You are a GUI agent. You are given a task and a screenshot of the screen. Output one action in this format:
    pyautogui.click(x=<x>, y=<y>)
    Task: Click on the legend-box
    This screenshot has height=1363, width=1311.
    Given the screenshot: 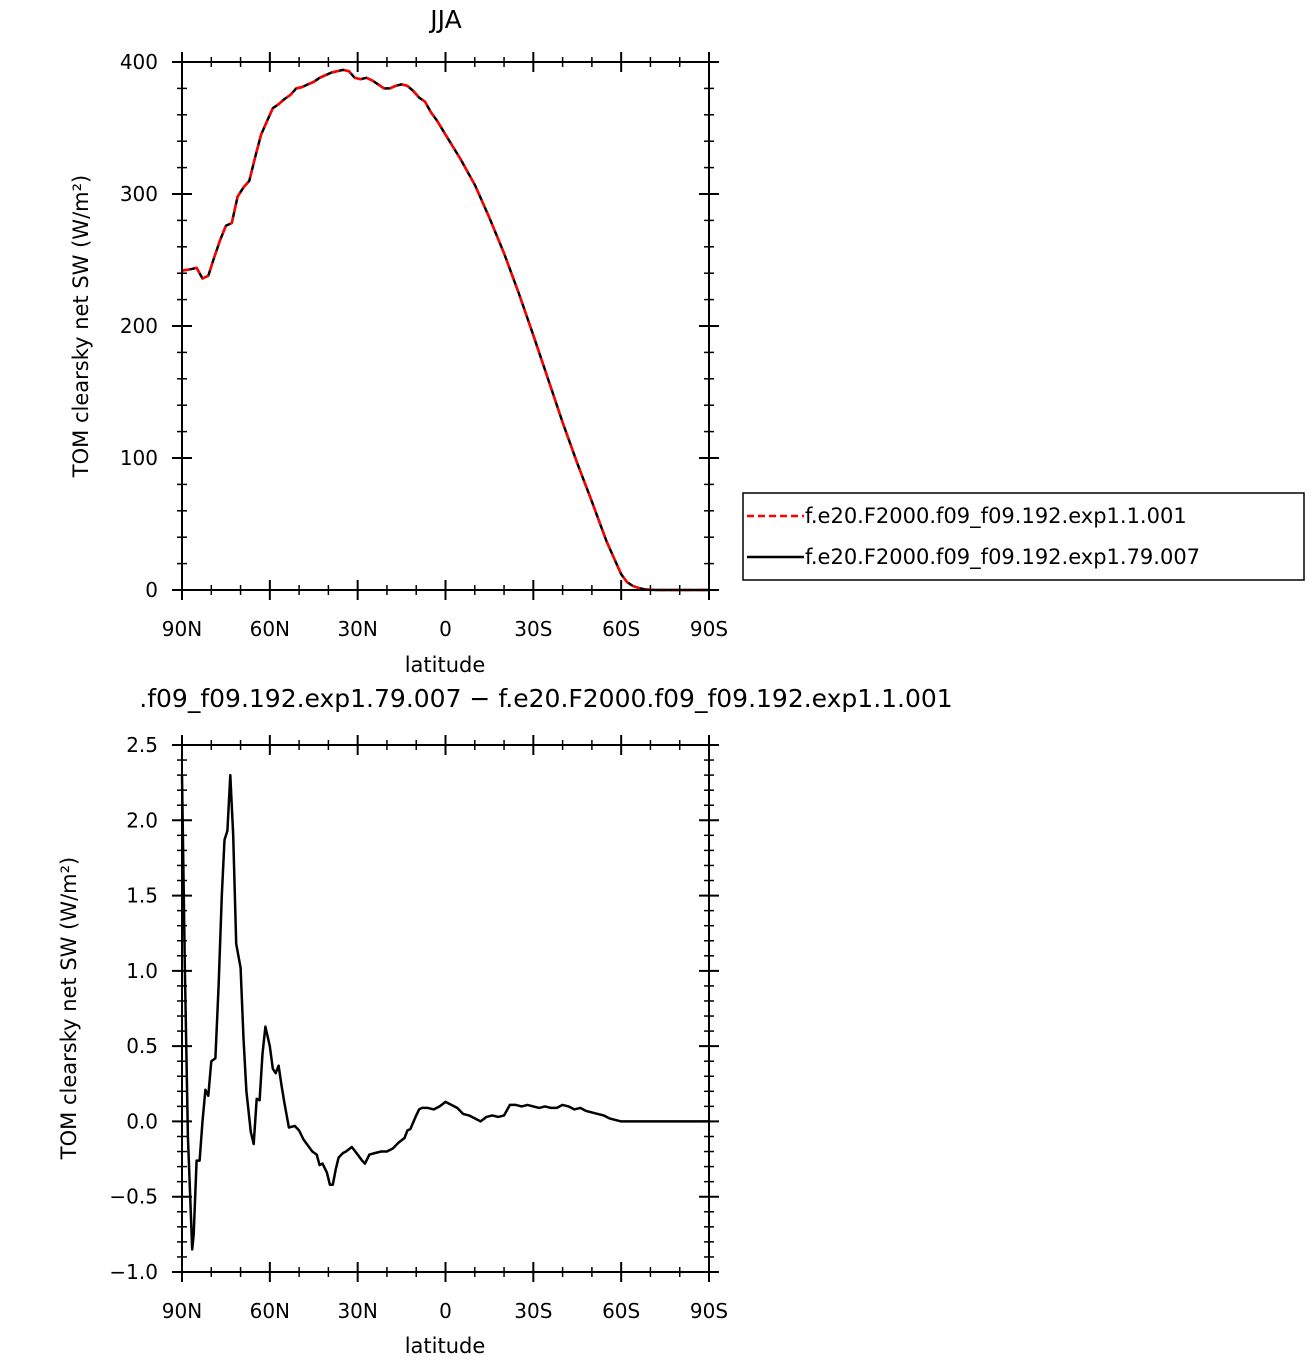 What is the action you would take?
    pyautogui.click(x=1023, y=536)
    